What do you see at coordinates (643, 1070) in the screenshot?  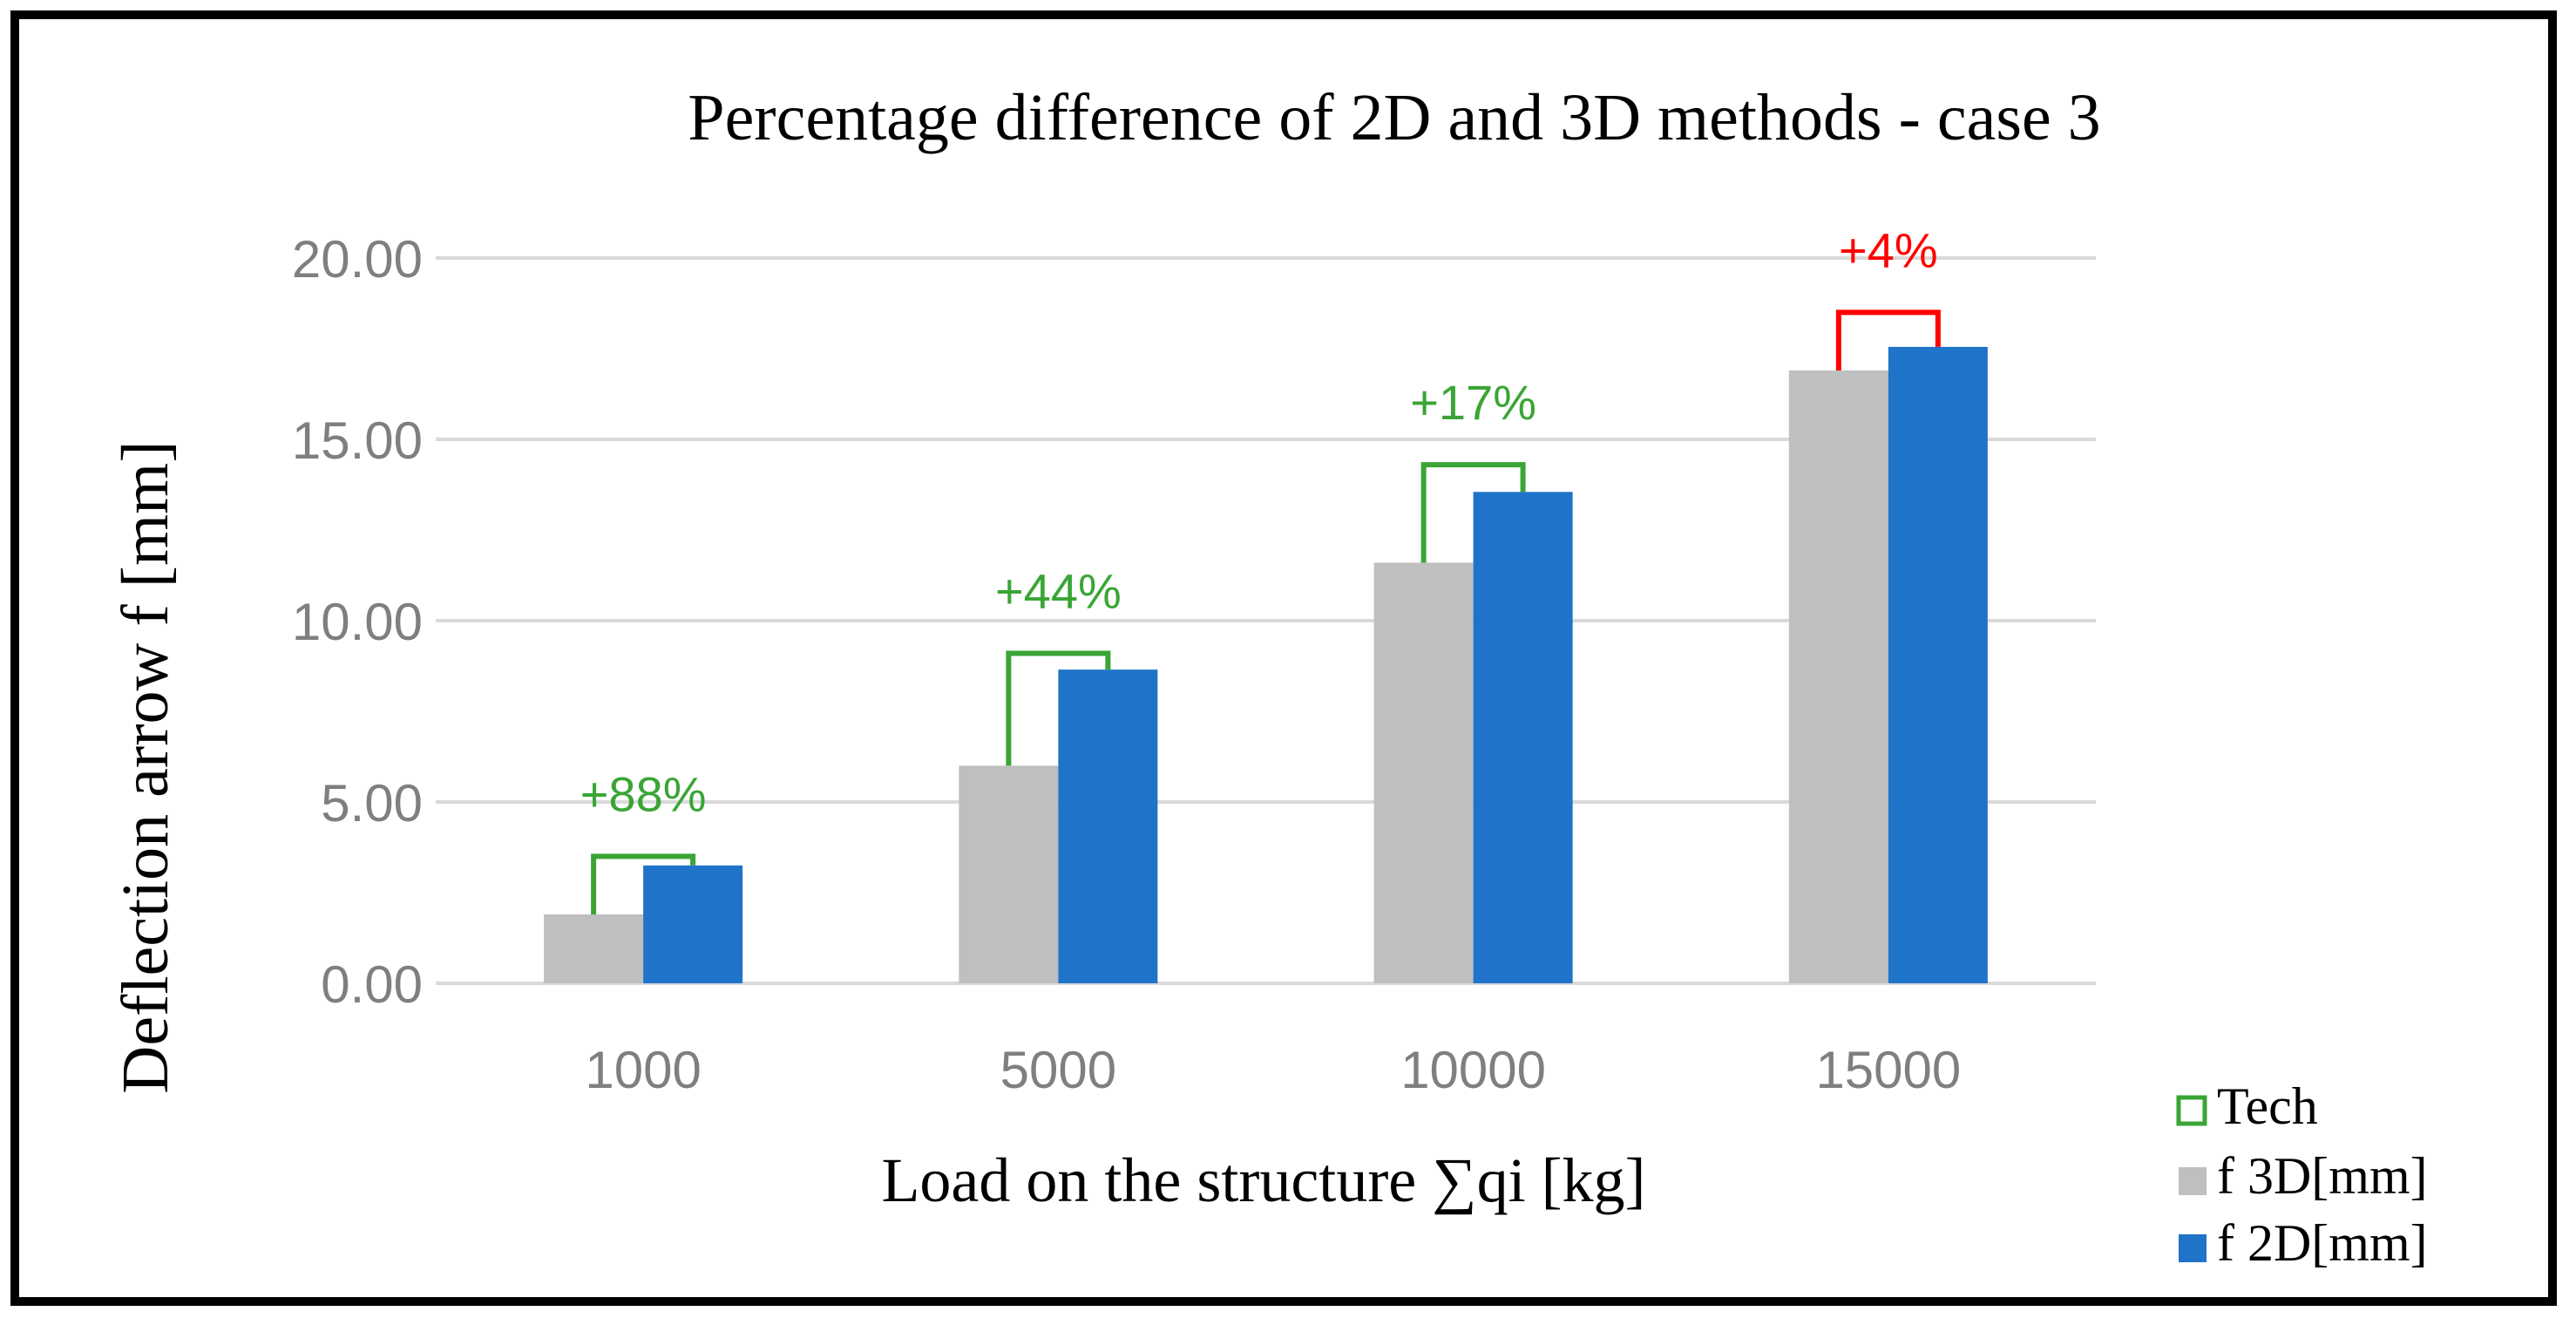 I see `x-tick-label: 1000` at bounding box center [643, 1070].